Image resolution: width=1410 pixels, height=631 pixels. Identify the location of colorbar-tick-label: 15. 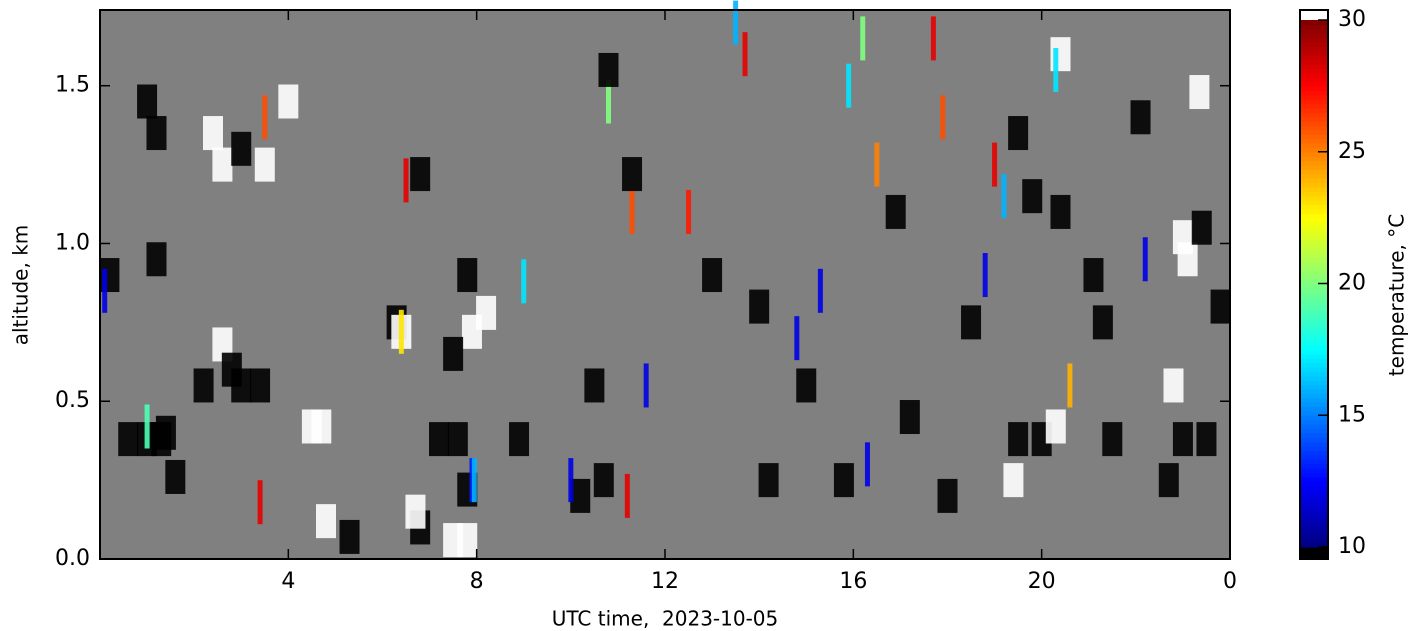
(1352, 414).